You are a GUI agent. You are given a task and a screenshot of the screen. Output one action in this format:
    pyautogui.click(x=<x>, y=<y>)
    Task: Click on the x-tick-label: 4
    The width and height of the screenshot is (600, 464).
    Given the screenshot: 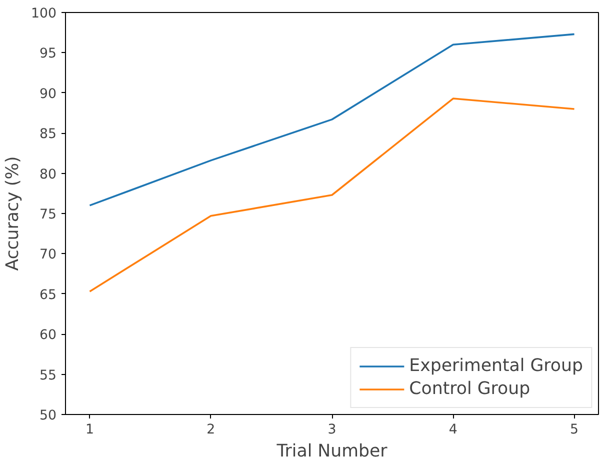 What is the action you would take?
    pyautogui.click(x=453, y=430)
    